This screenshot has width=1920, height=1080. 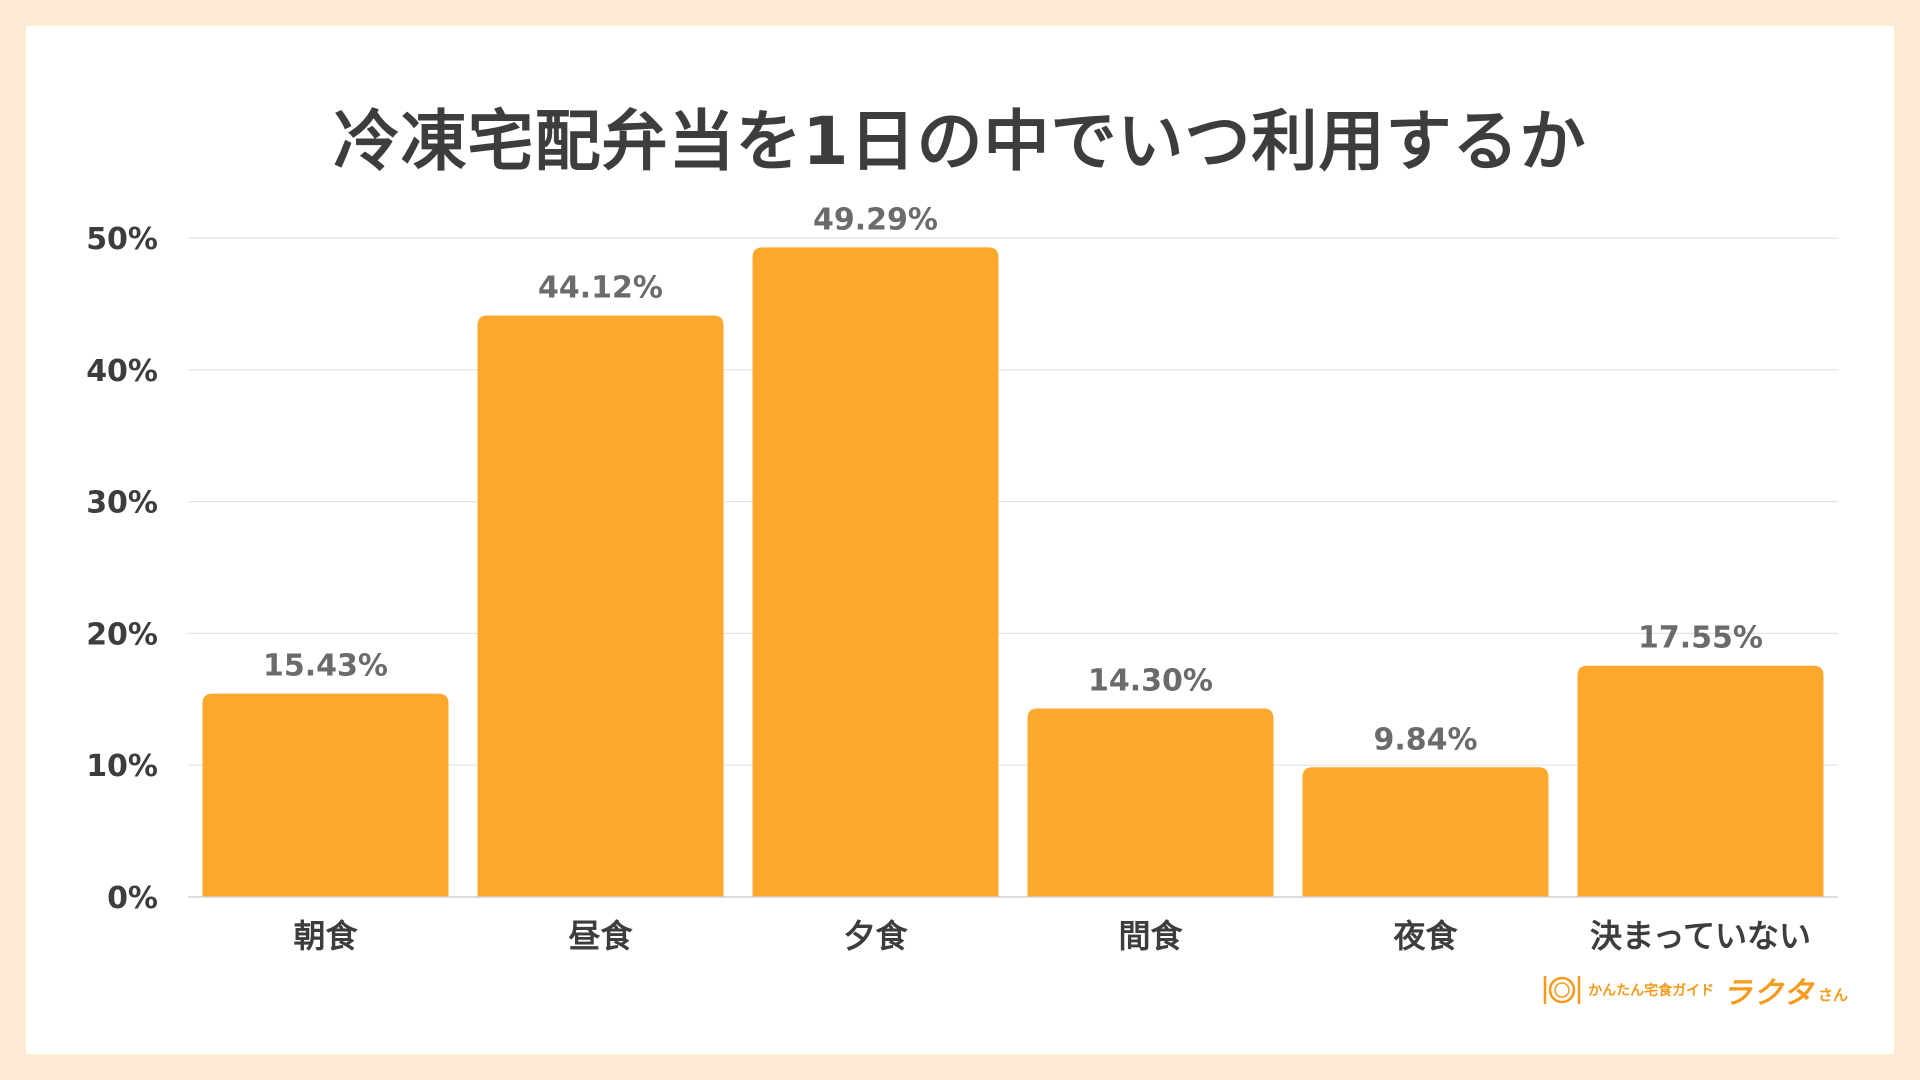 I want to click on y-tick-label: 30%, so click(x=122, y=503).